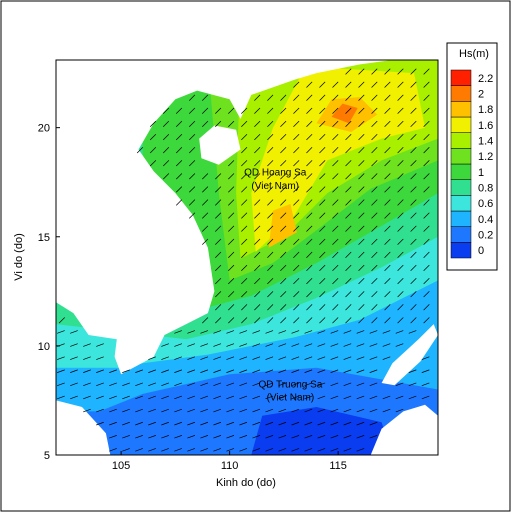 The image size is (512, 518). What do you see at coordinates (44, 129) in the screenshot?
I see `y-tick-label: 20` at bounding box center [44, 129].